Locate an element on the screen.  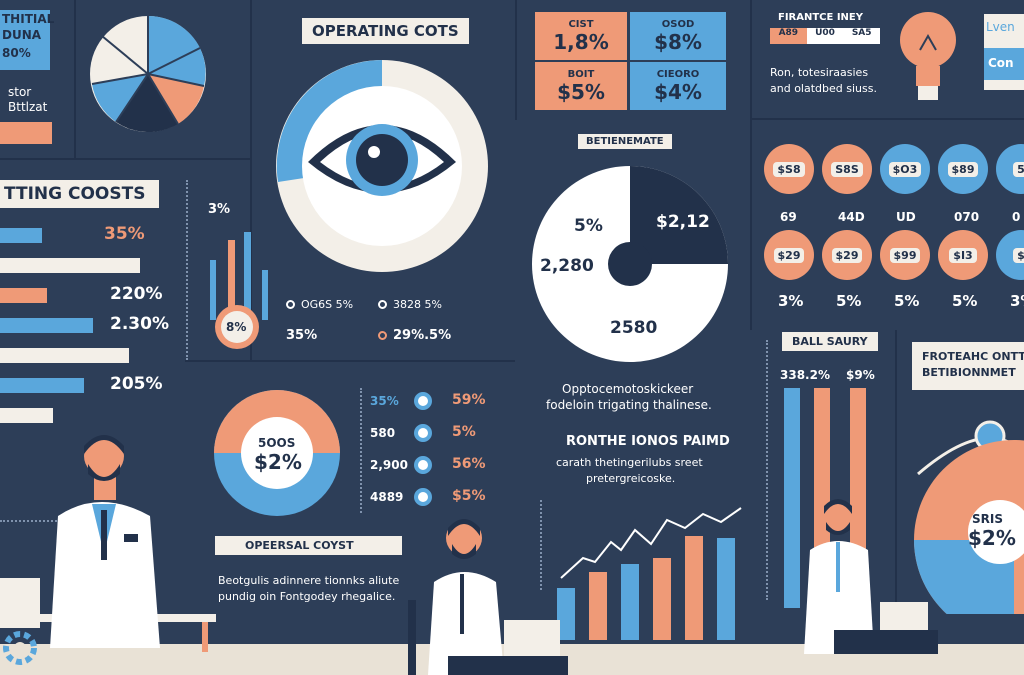
dot-list-left: 2,900 is located at coordinates (389, 465).